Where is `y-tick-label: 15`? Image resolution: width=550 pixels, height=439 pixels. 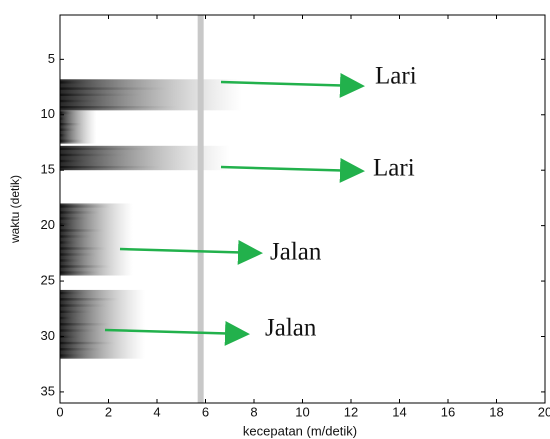 y-tick-label: 15 is located at coordinates (48, 169).